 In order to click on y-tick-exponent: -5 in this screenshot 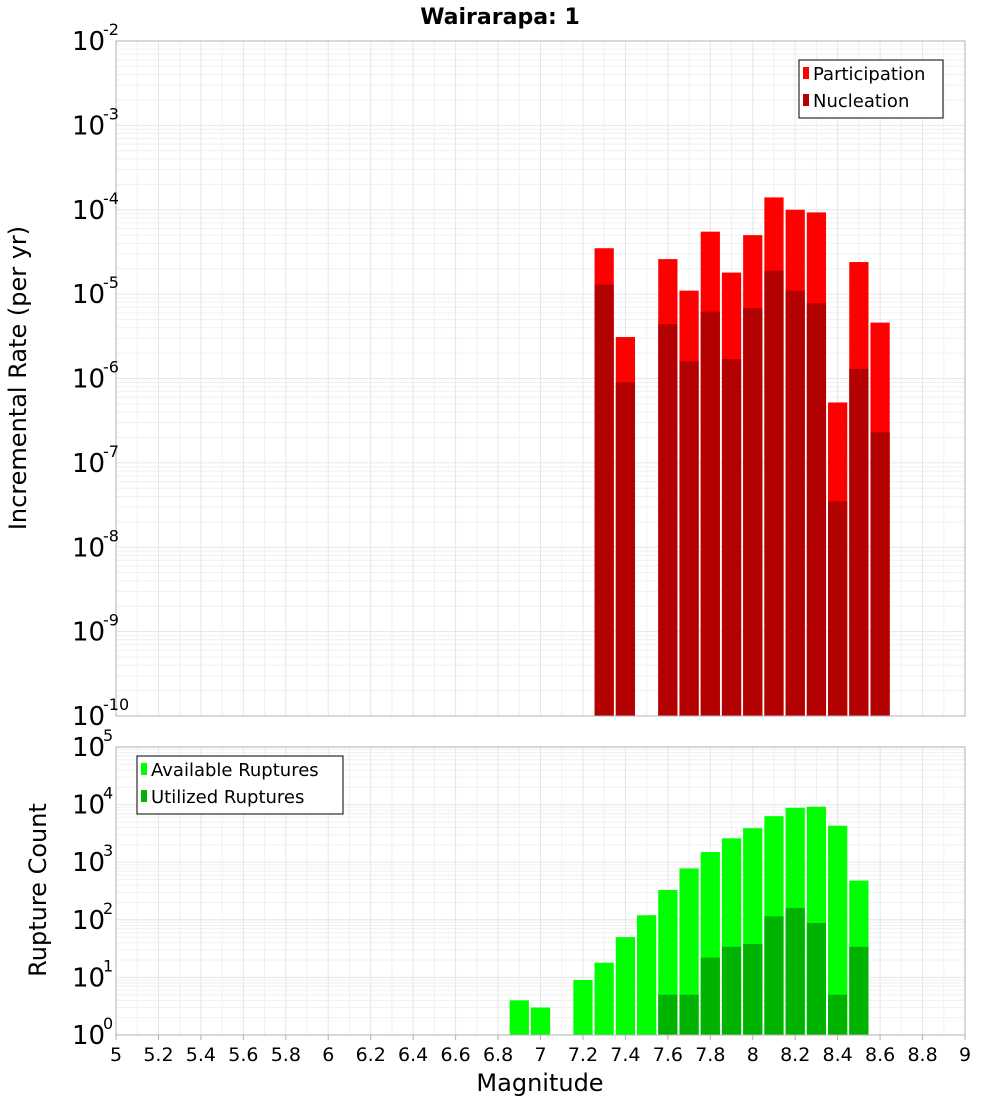, I will do `click(111, 282)`.